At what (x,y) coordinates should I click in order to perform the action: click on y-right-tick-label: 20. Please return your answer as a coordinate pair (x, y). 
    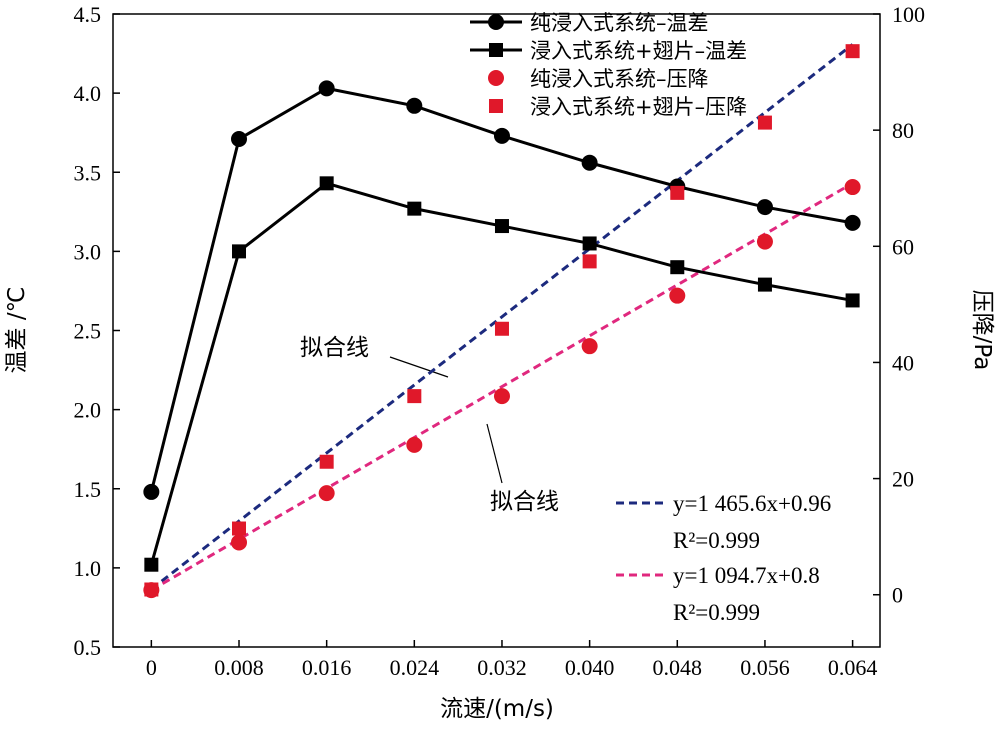
    Looking at the image, I should click on (903, 479).